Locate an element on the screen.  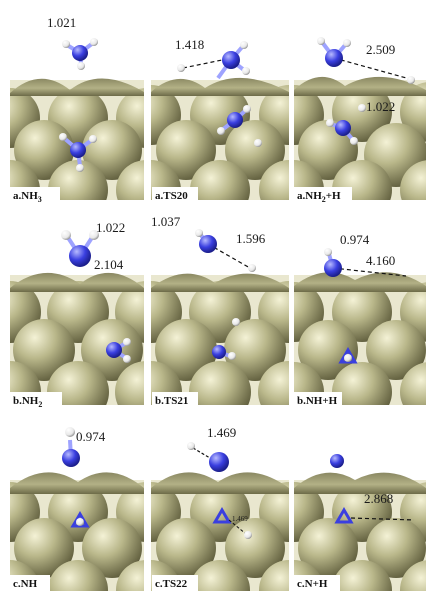
panel-label: c.NH is located at coordinates (25, 584).